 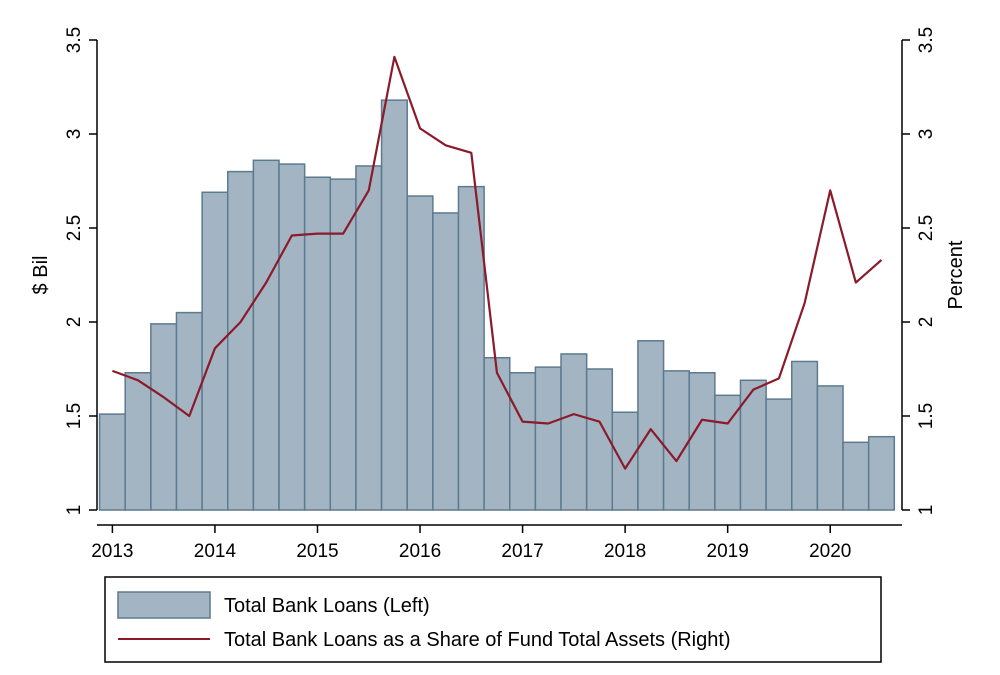 What do you see at coordinates (471, 543) in the screenshot?
I see `x-ticks: 2013 2014 2015 2016 2017 2018 2019 2020` at bounding box center [471, 543].